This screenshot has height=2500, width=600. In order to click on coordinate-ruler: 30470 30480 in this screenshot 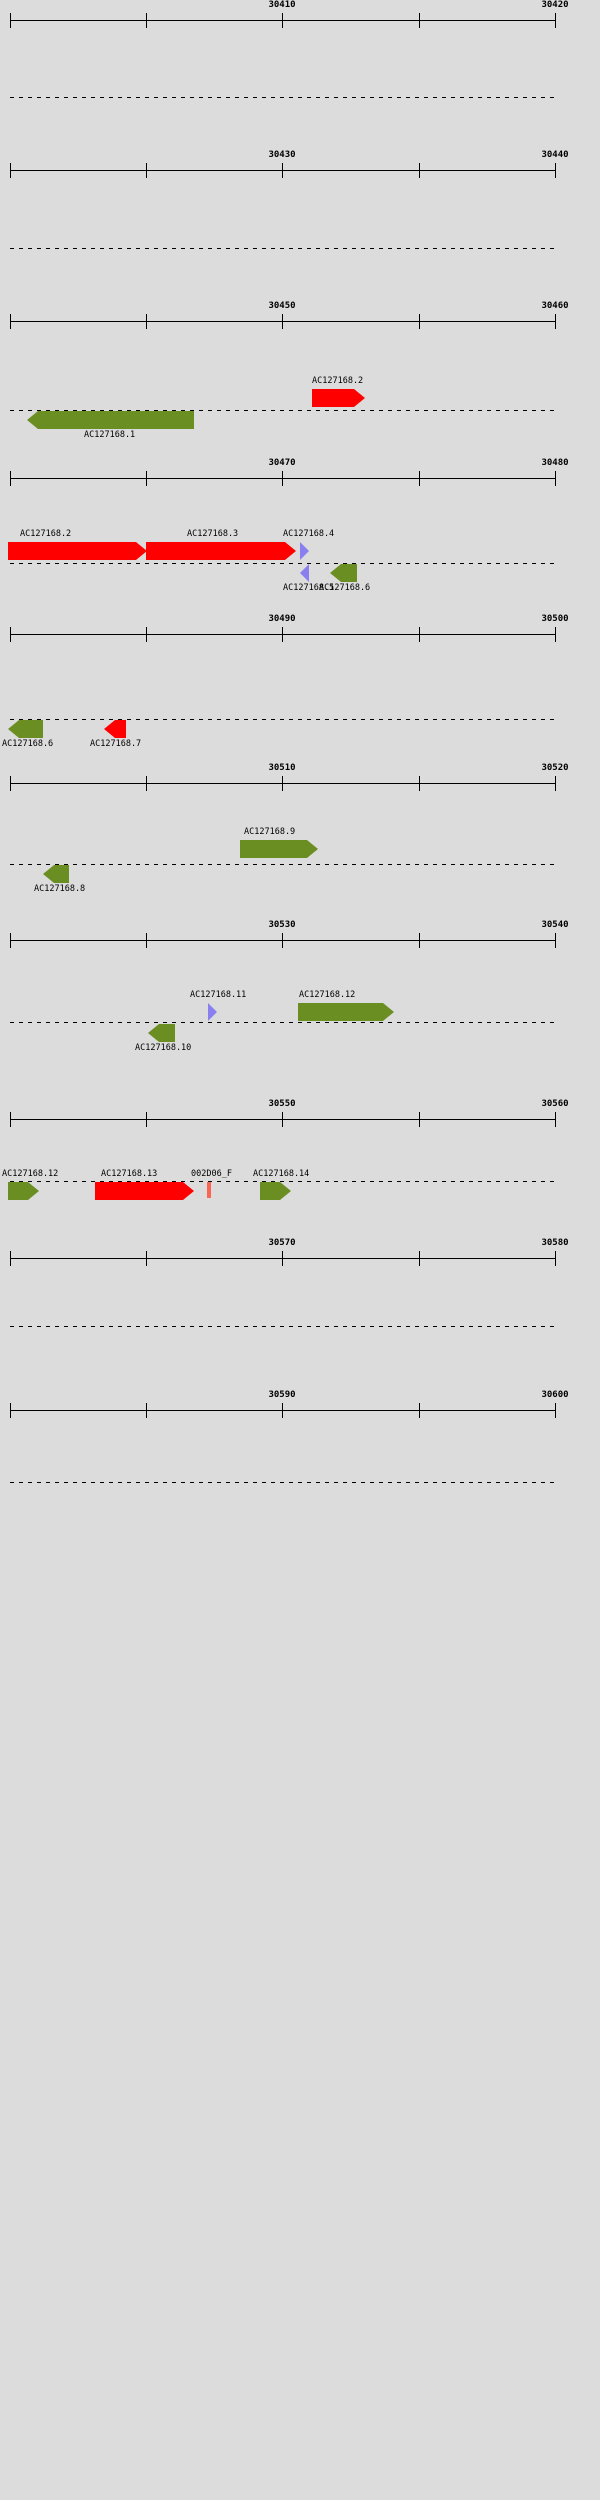, I will do `click(300, 473)`.